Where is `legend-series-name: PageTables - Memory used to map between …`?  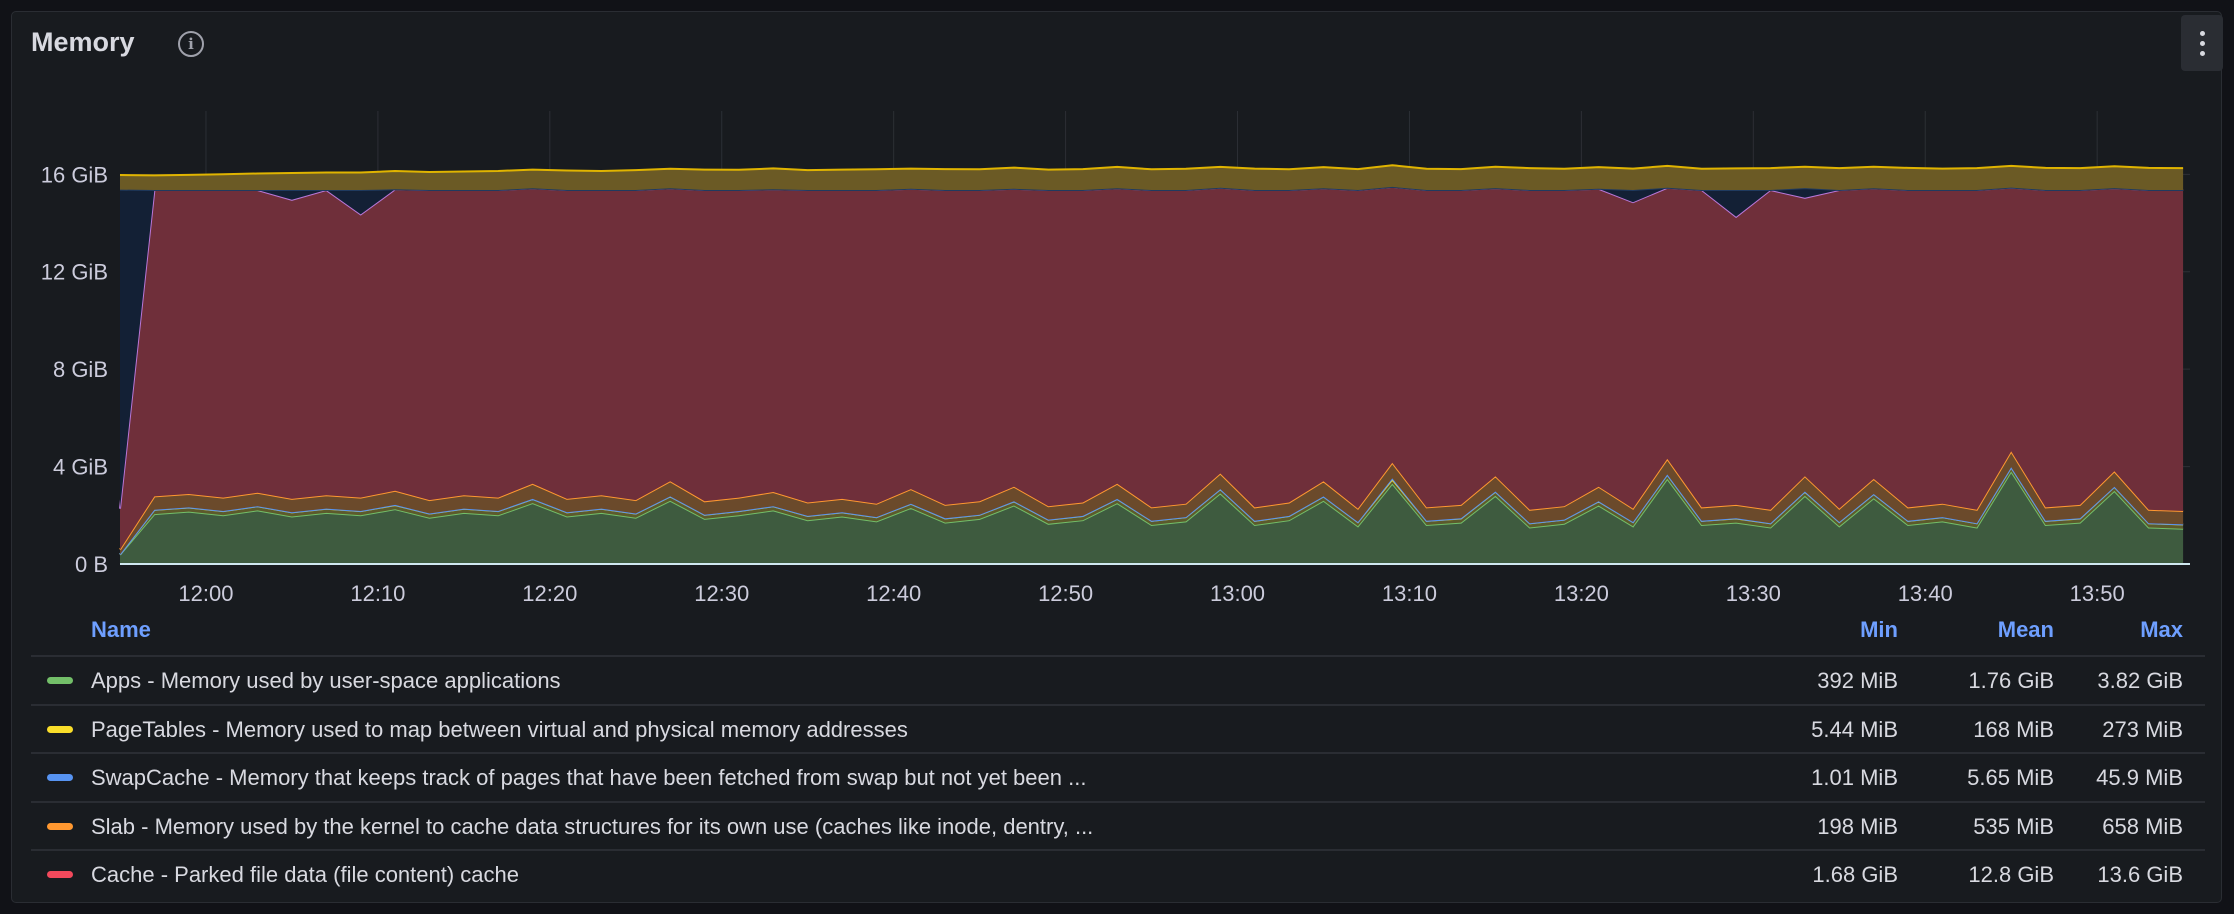 legend-series-name: PageTables - Memory used to map between … is located at coordinates (499, 729).